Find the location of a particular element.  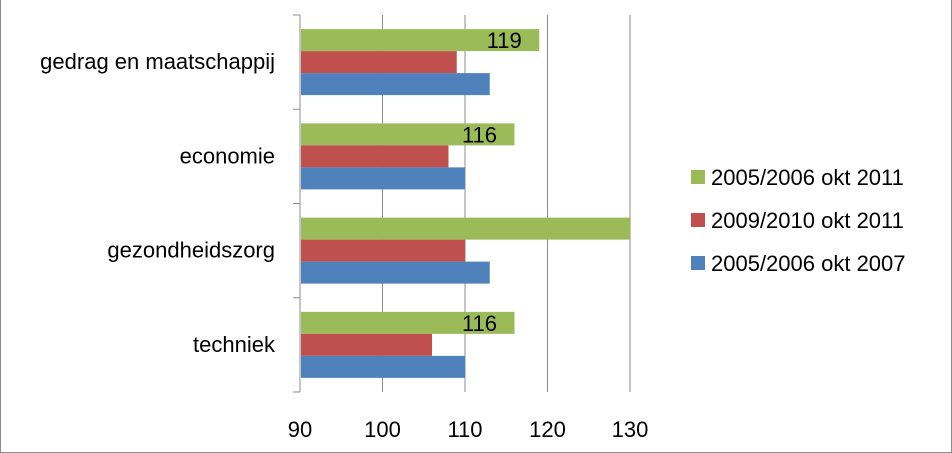

x-tick-label: 90 is located at coordinates (300, 429).